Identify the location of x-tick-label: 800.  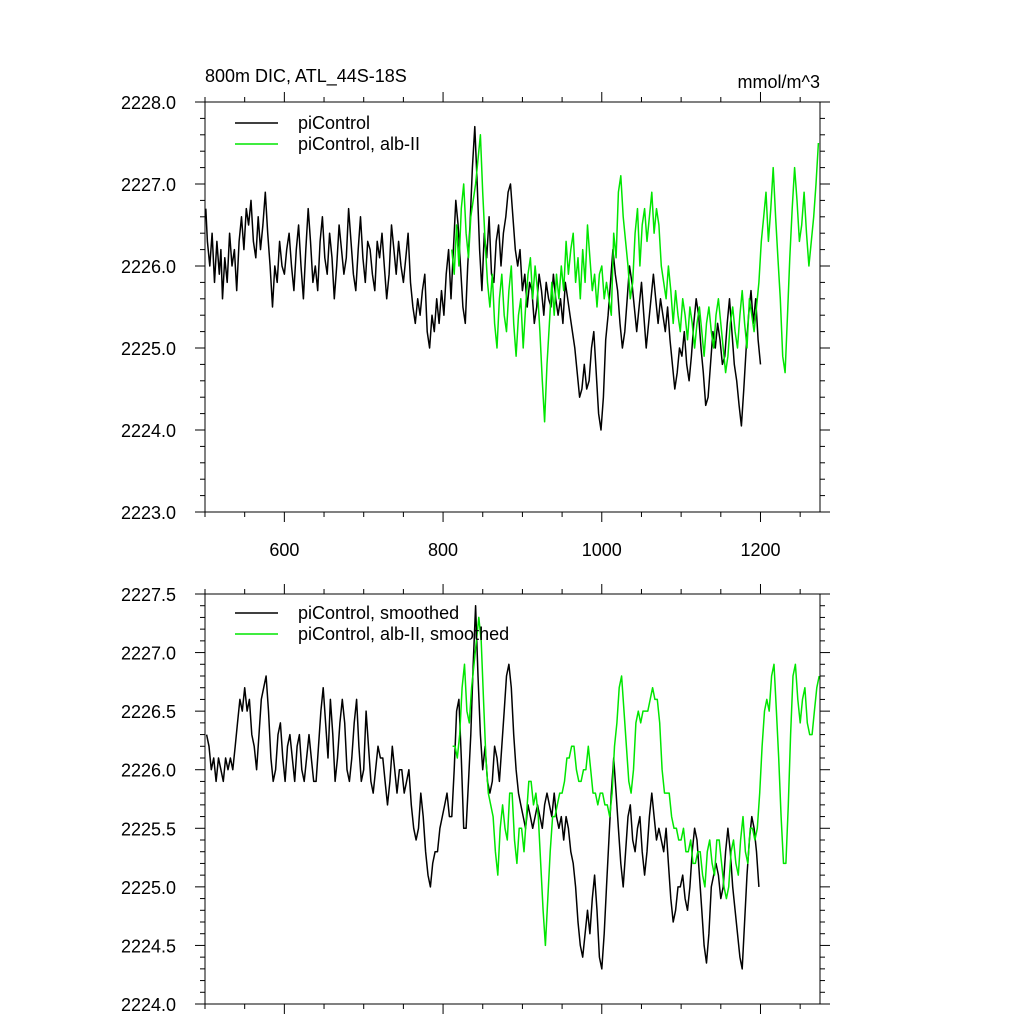
(443, 550).